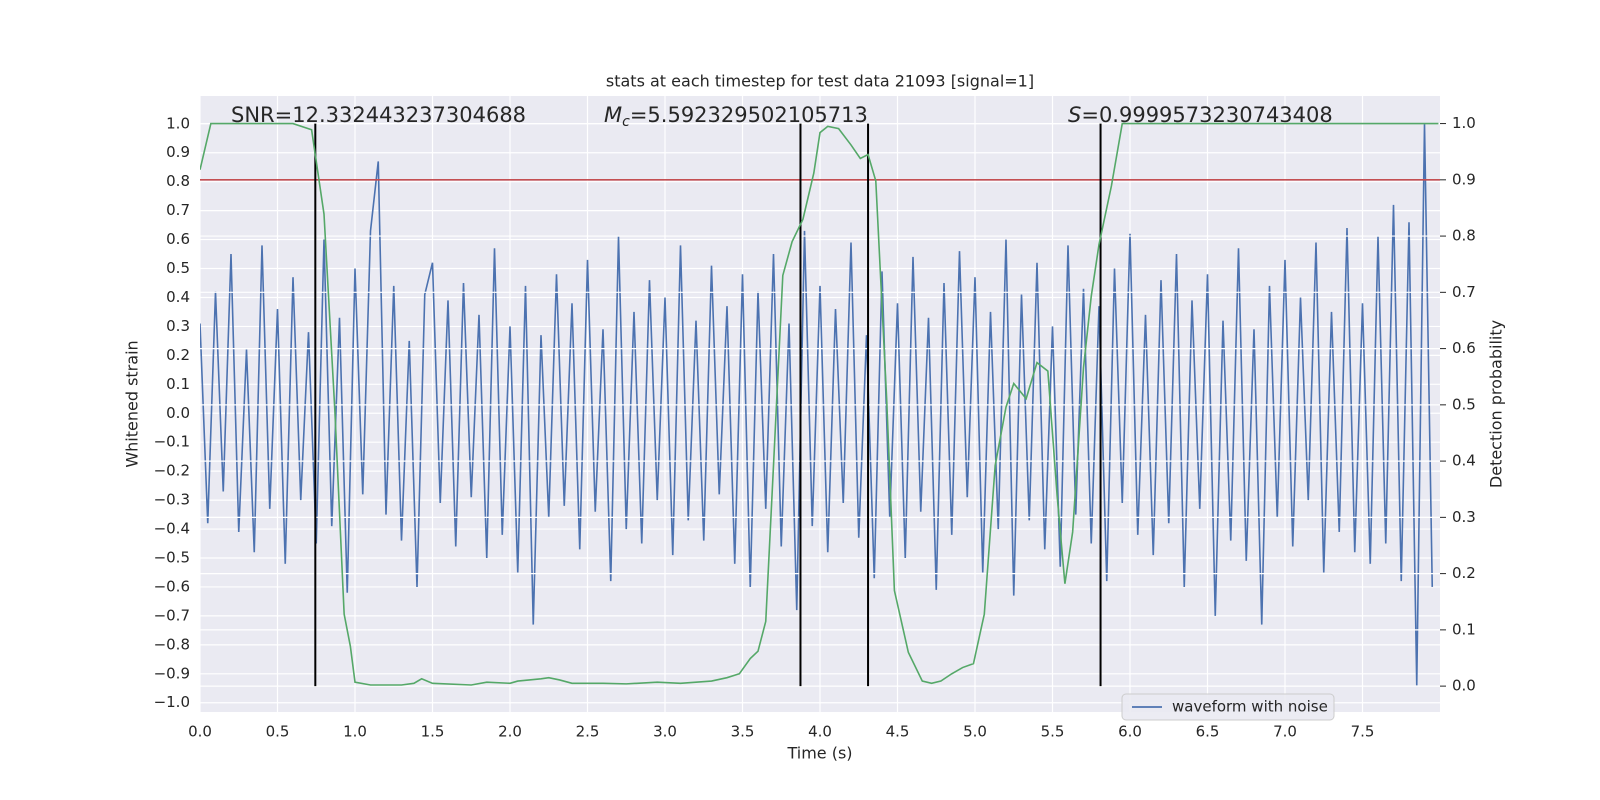 The image size is (1600, 800). Describe the element at coordinates (1464, 404) in the screenshot. I see `y2-tick-label: 0.5` at that location.